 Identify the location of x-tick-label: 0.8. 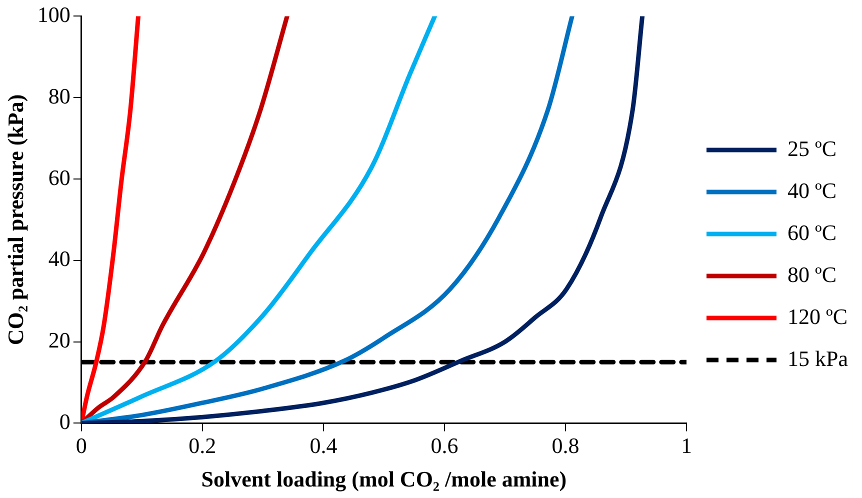
(566, 445).